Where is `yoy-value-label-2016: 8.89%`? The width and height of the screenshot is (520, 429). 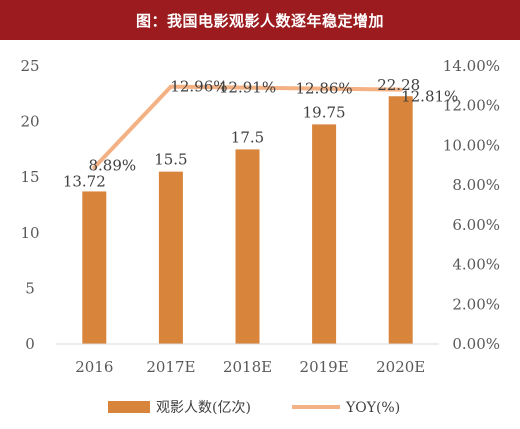 yoy-value-label-2016: 8.89% is located at coordinates (112, 165).